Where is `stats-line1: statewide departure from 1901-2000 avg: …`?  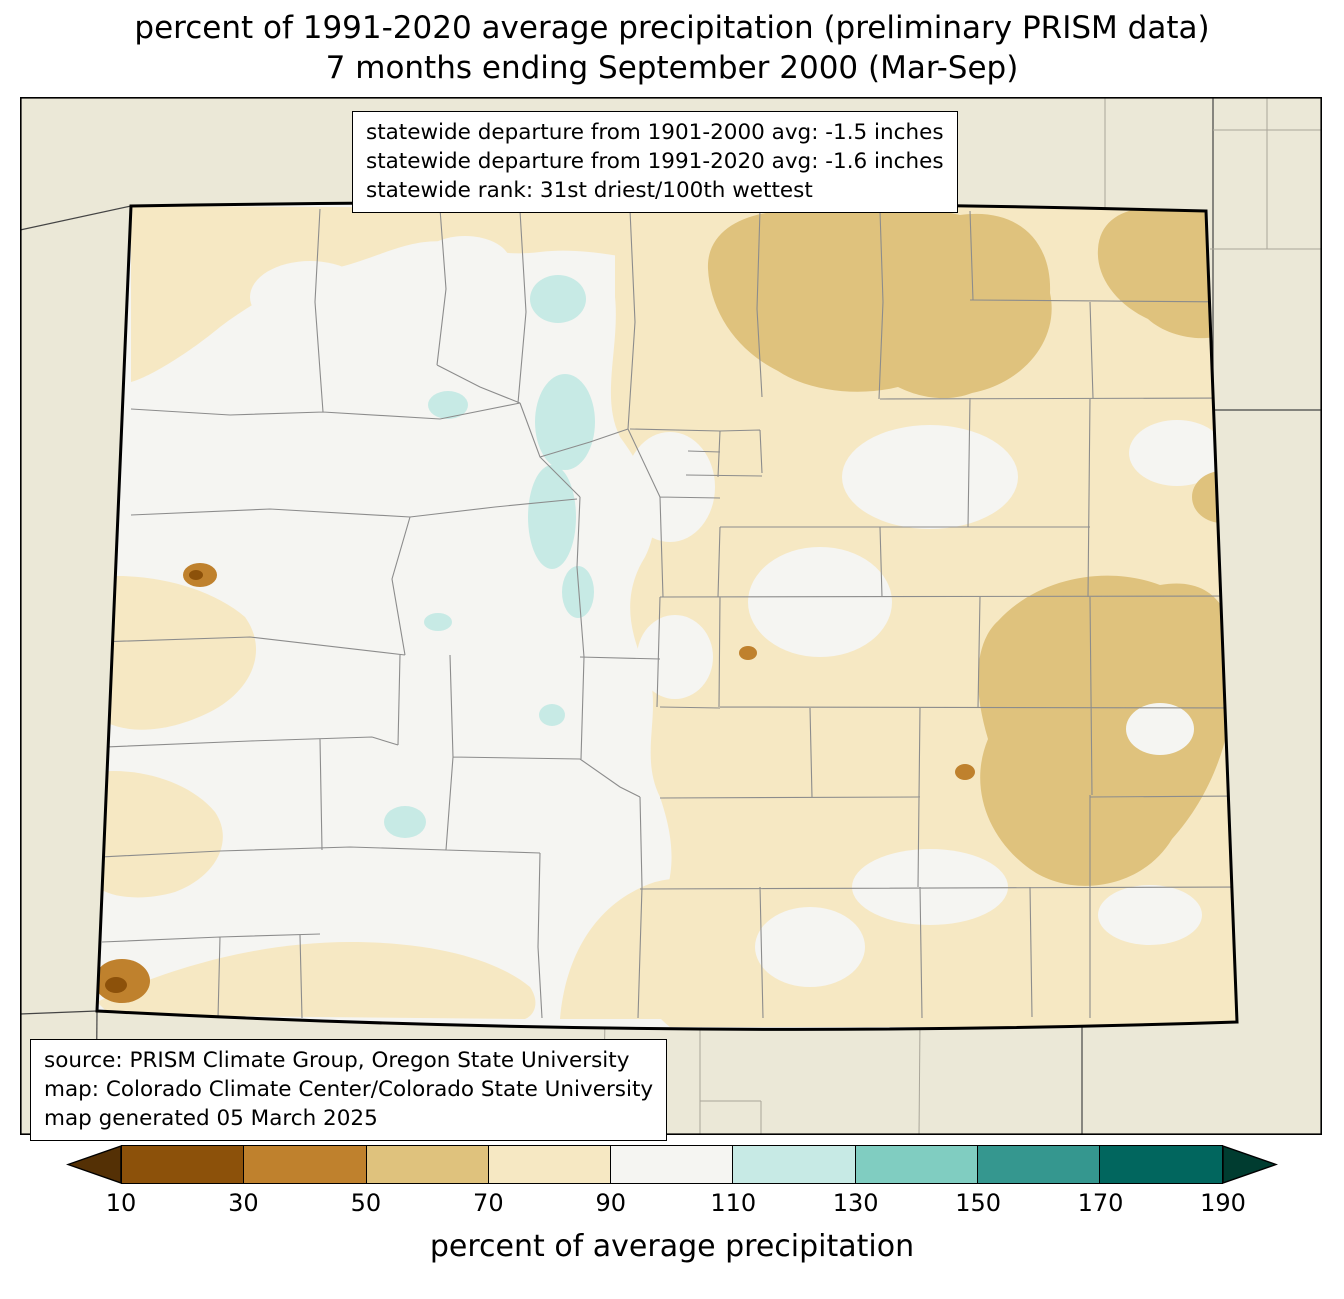 stats-line1: statewide departure from 1901-2000 avg: … is located at coordinates (655, 132).